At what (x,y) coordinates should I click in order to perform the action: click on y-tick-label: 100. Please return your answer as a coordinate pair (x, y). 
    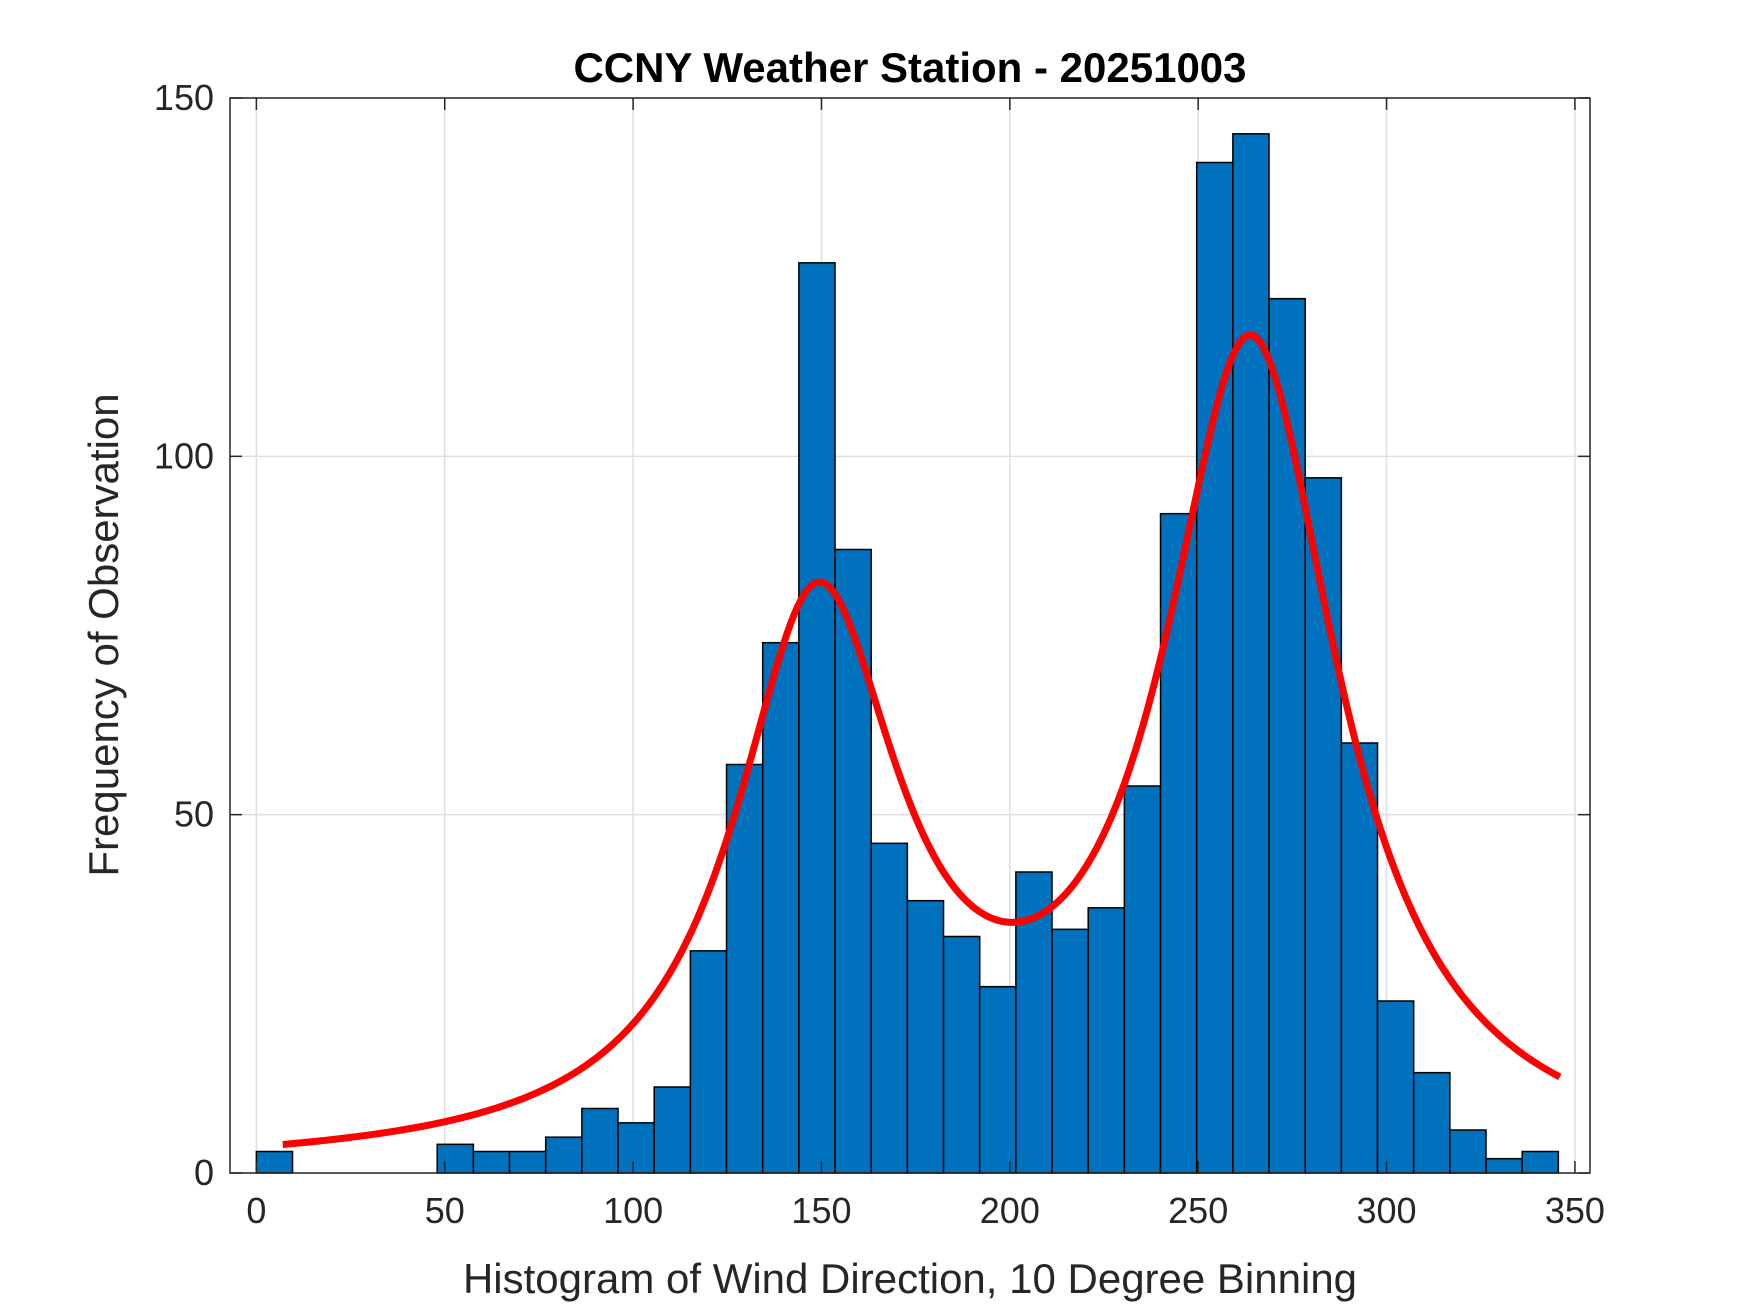
    Looking at the image, I should click on (184, 455).